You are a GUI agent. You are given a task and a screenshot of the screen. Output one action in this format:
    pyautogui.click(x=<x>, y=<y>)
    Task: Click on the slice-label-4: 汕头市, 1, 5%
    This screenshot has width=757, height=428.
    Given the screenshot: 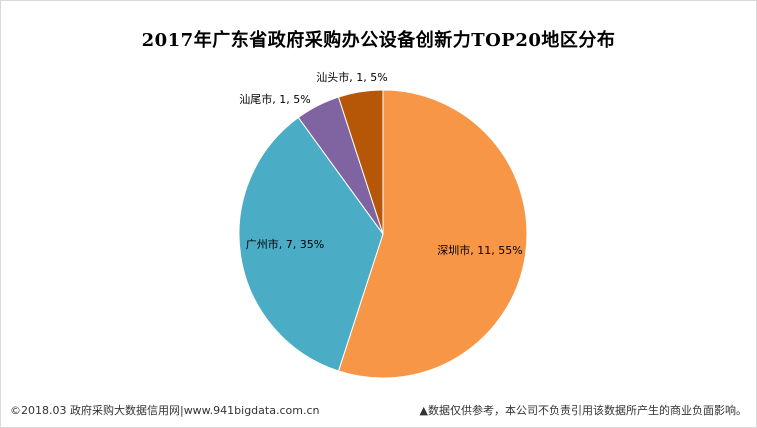 What is the action you would take?
    pyautogui.click(x=351, y=77)
    